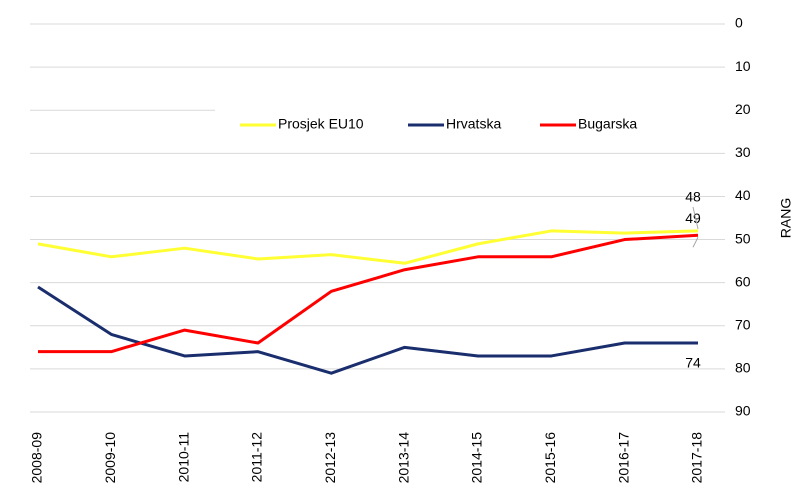  I want to click on x-tick-label: 2016-17, so click(623, 458).